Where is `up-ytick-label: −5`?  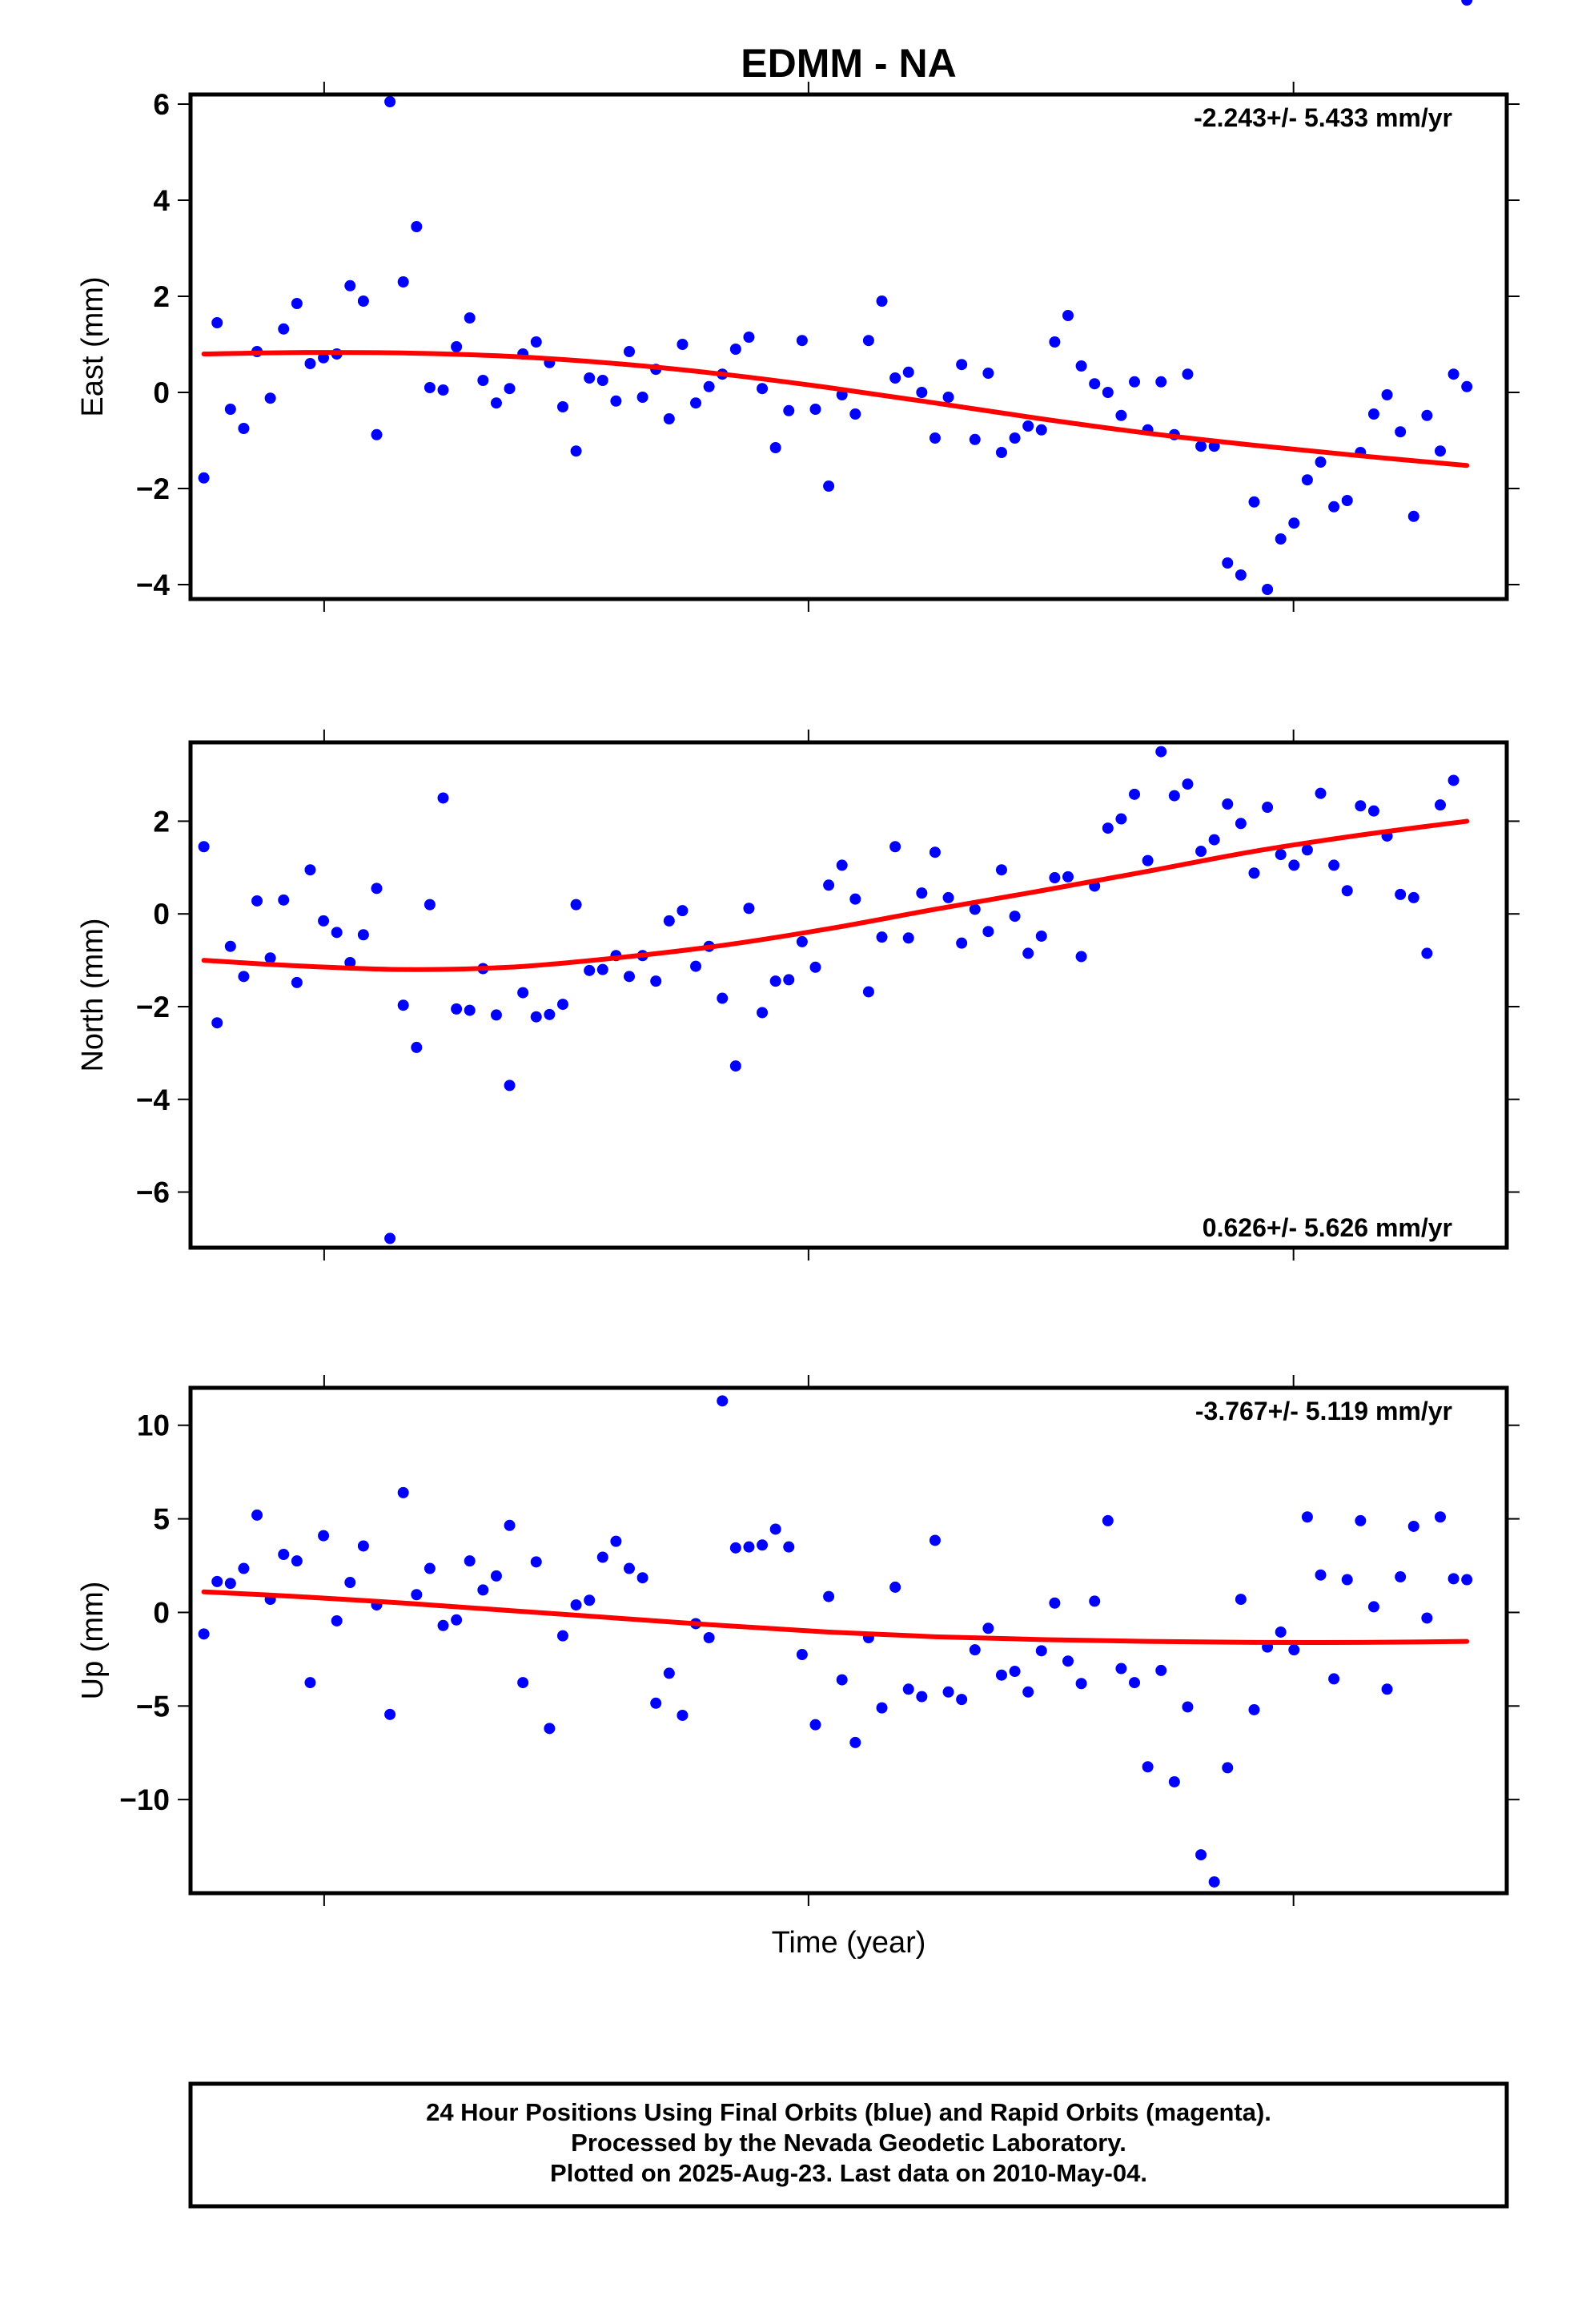
up-ytick-label: −5 is located at coordinates (153, 1707).